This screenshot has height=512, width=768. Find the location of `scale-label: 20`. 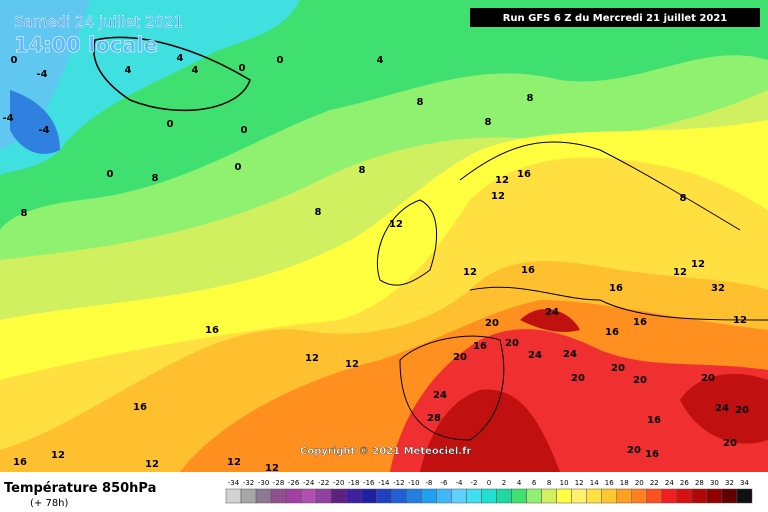

scale-label: 20 is located at coordinates (639, 483).